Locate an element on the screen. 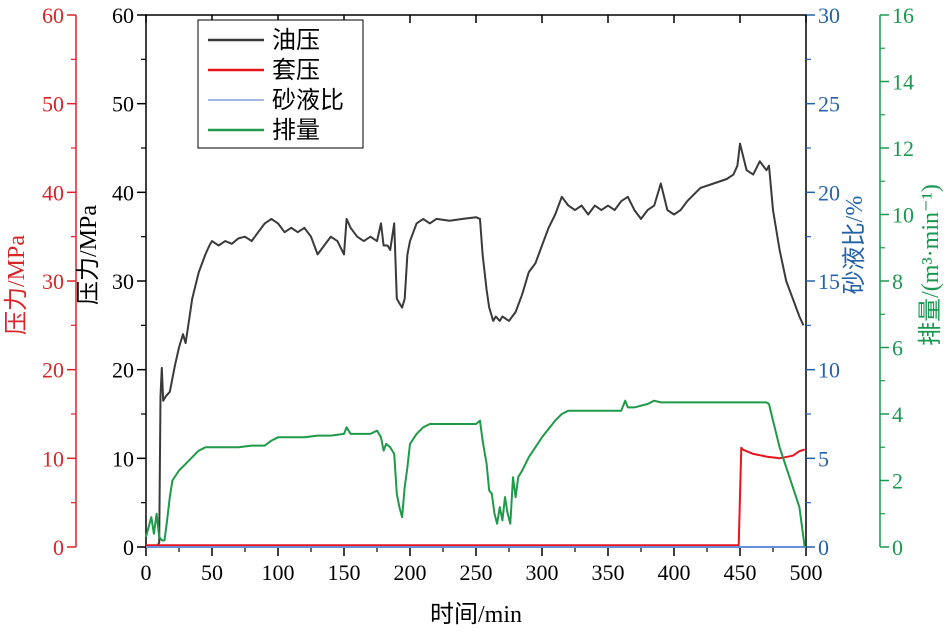  x-tick-label: 0 is located at coordinates (146, 572).